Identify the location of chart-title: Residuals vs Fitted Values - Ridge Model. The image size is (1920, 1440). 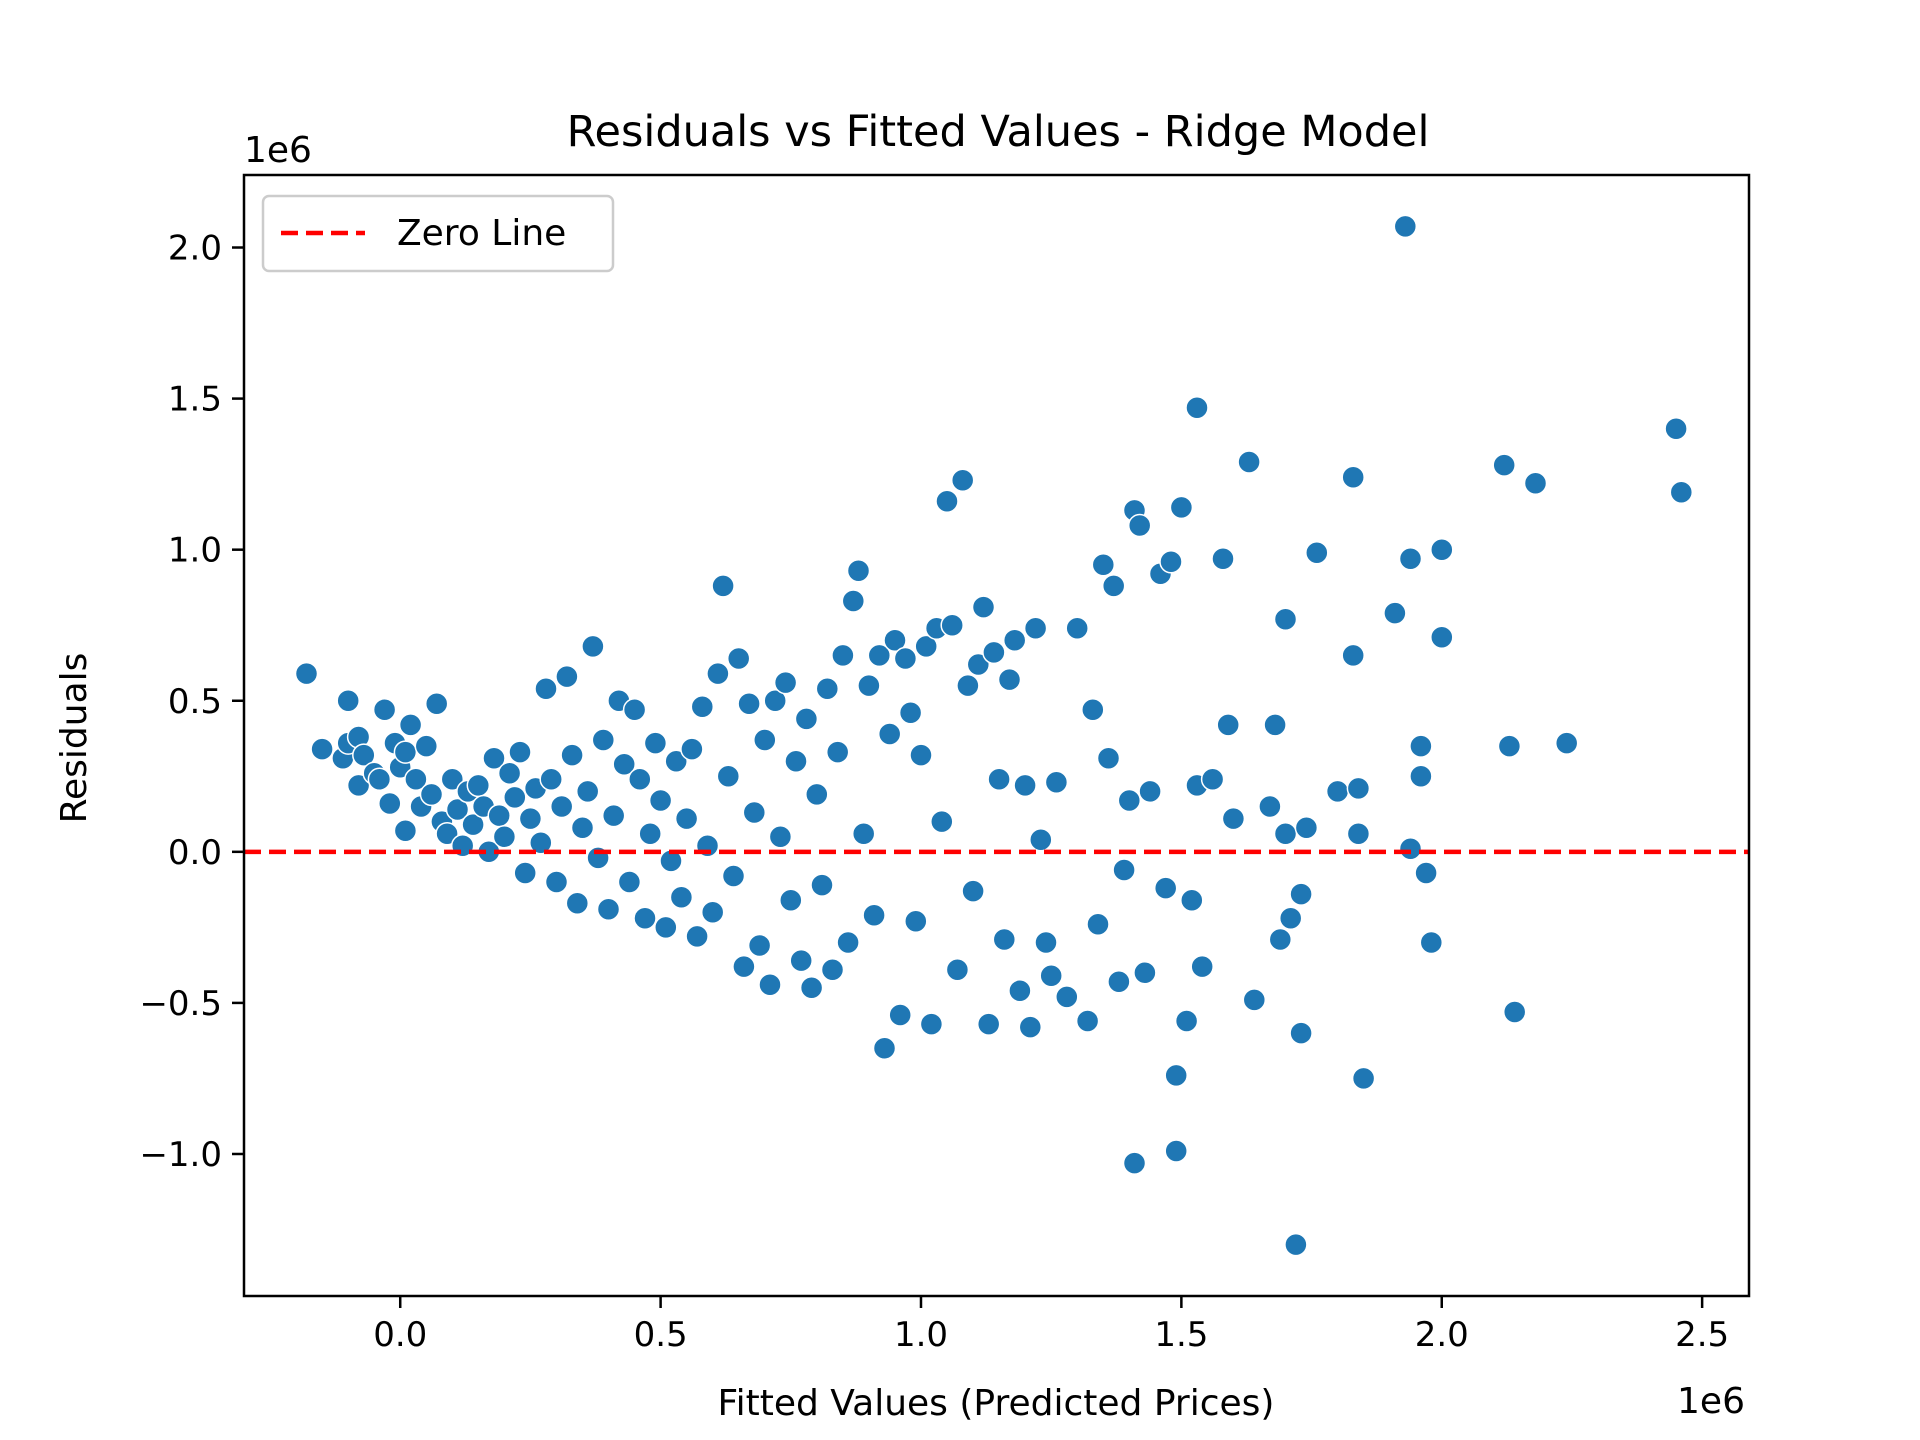
(998, 132).